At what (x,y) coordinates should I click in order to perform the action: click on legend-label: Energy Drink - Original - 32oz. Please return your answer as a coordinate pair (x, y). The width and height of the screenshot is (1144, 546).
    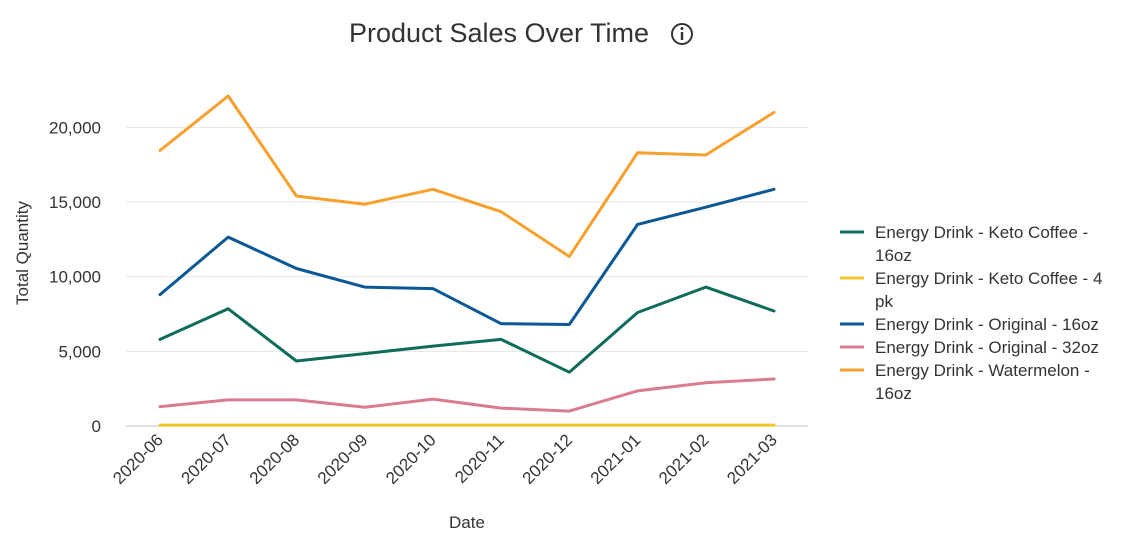
    Looking at the image, I should click on (987, 347).